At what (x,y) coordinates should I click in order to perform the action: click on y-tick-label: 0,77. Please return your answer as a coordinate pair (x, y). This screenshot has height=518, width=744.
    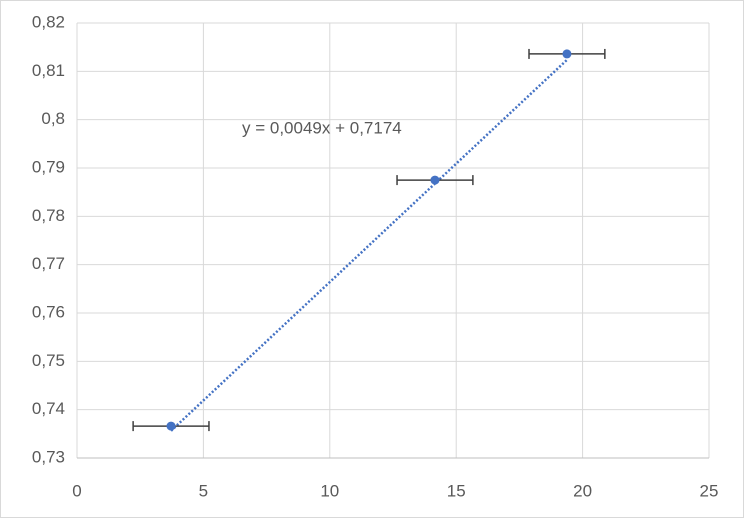
    Looking at the image, I should click on (48, 263).